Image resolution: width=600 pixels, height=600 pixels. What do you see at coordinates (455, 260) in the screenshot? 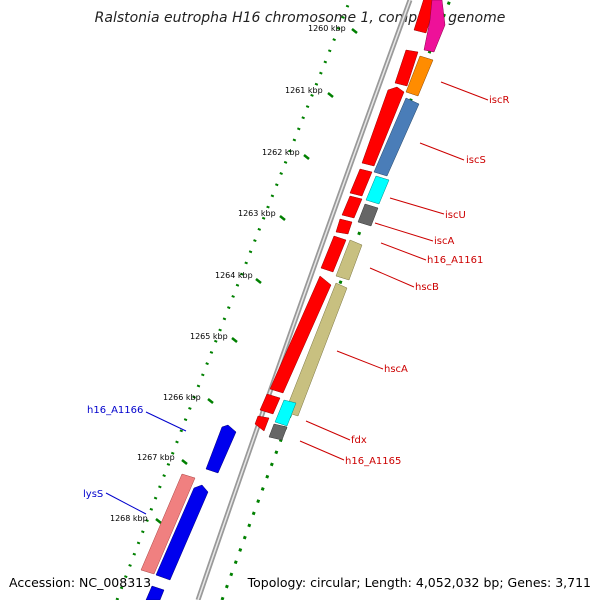
I see `gene-label: h16_A1161` at bounding box center [455, 260].